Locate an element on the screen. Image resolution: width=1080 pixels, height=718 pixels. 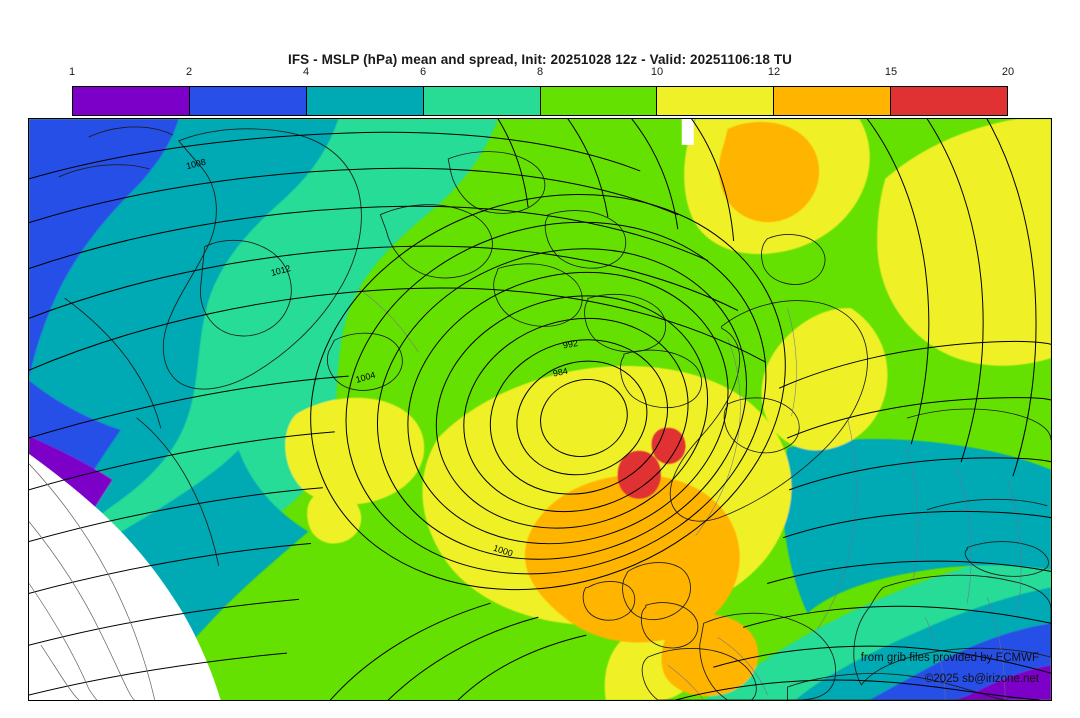
data-source-credit: from grib files provided by ECMWF is located at coordinates (949, 658).